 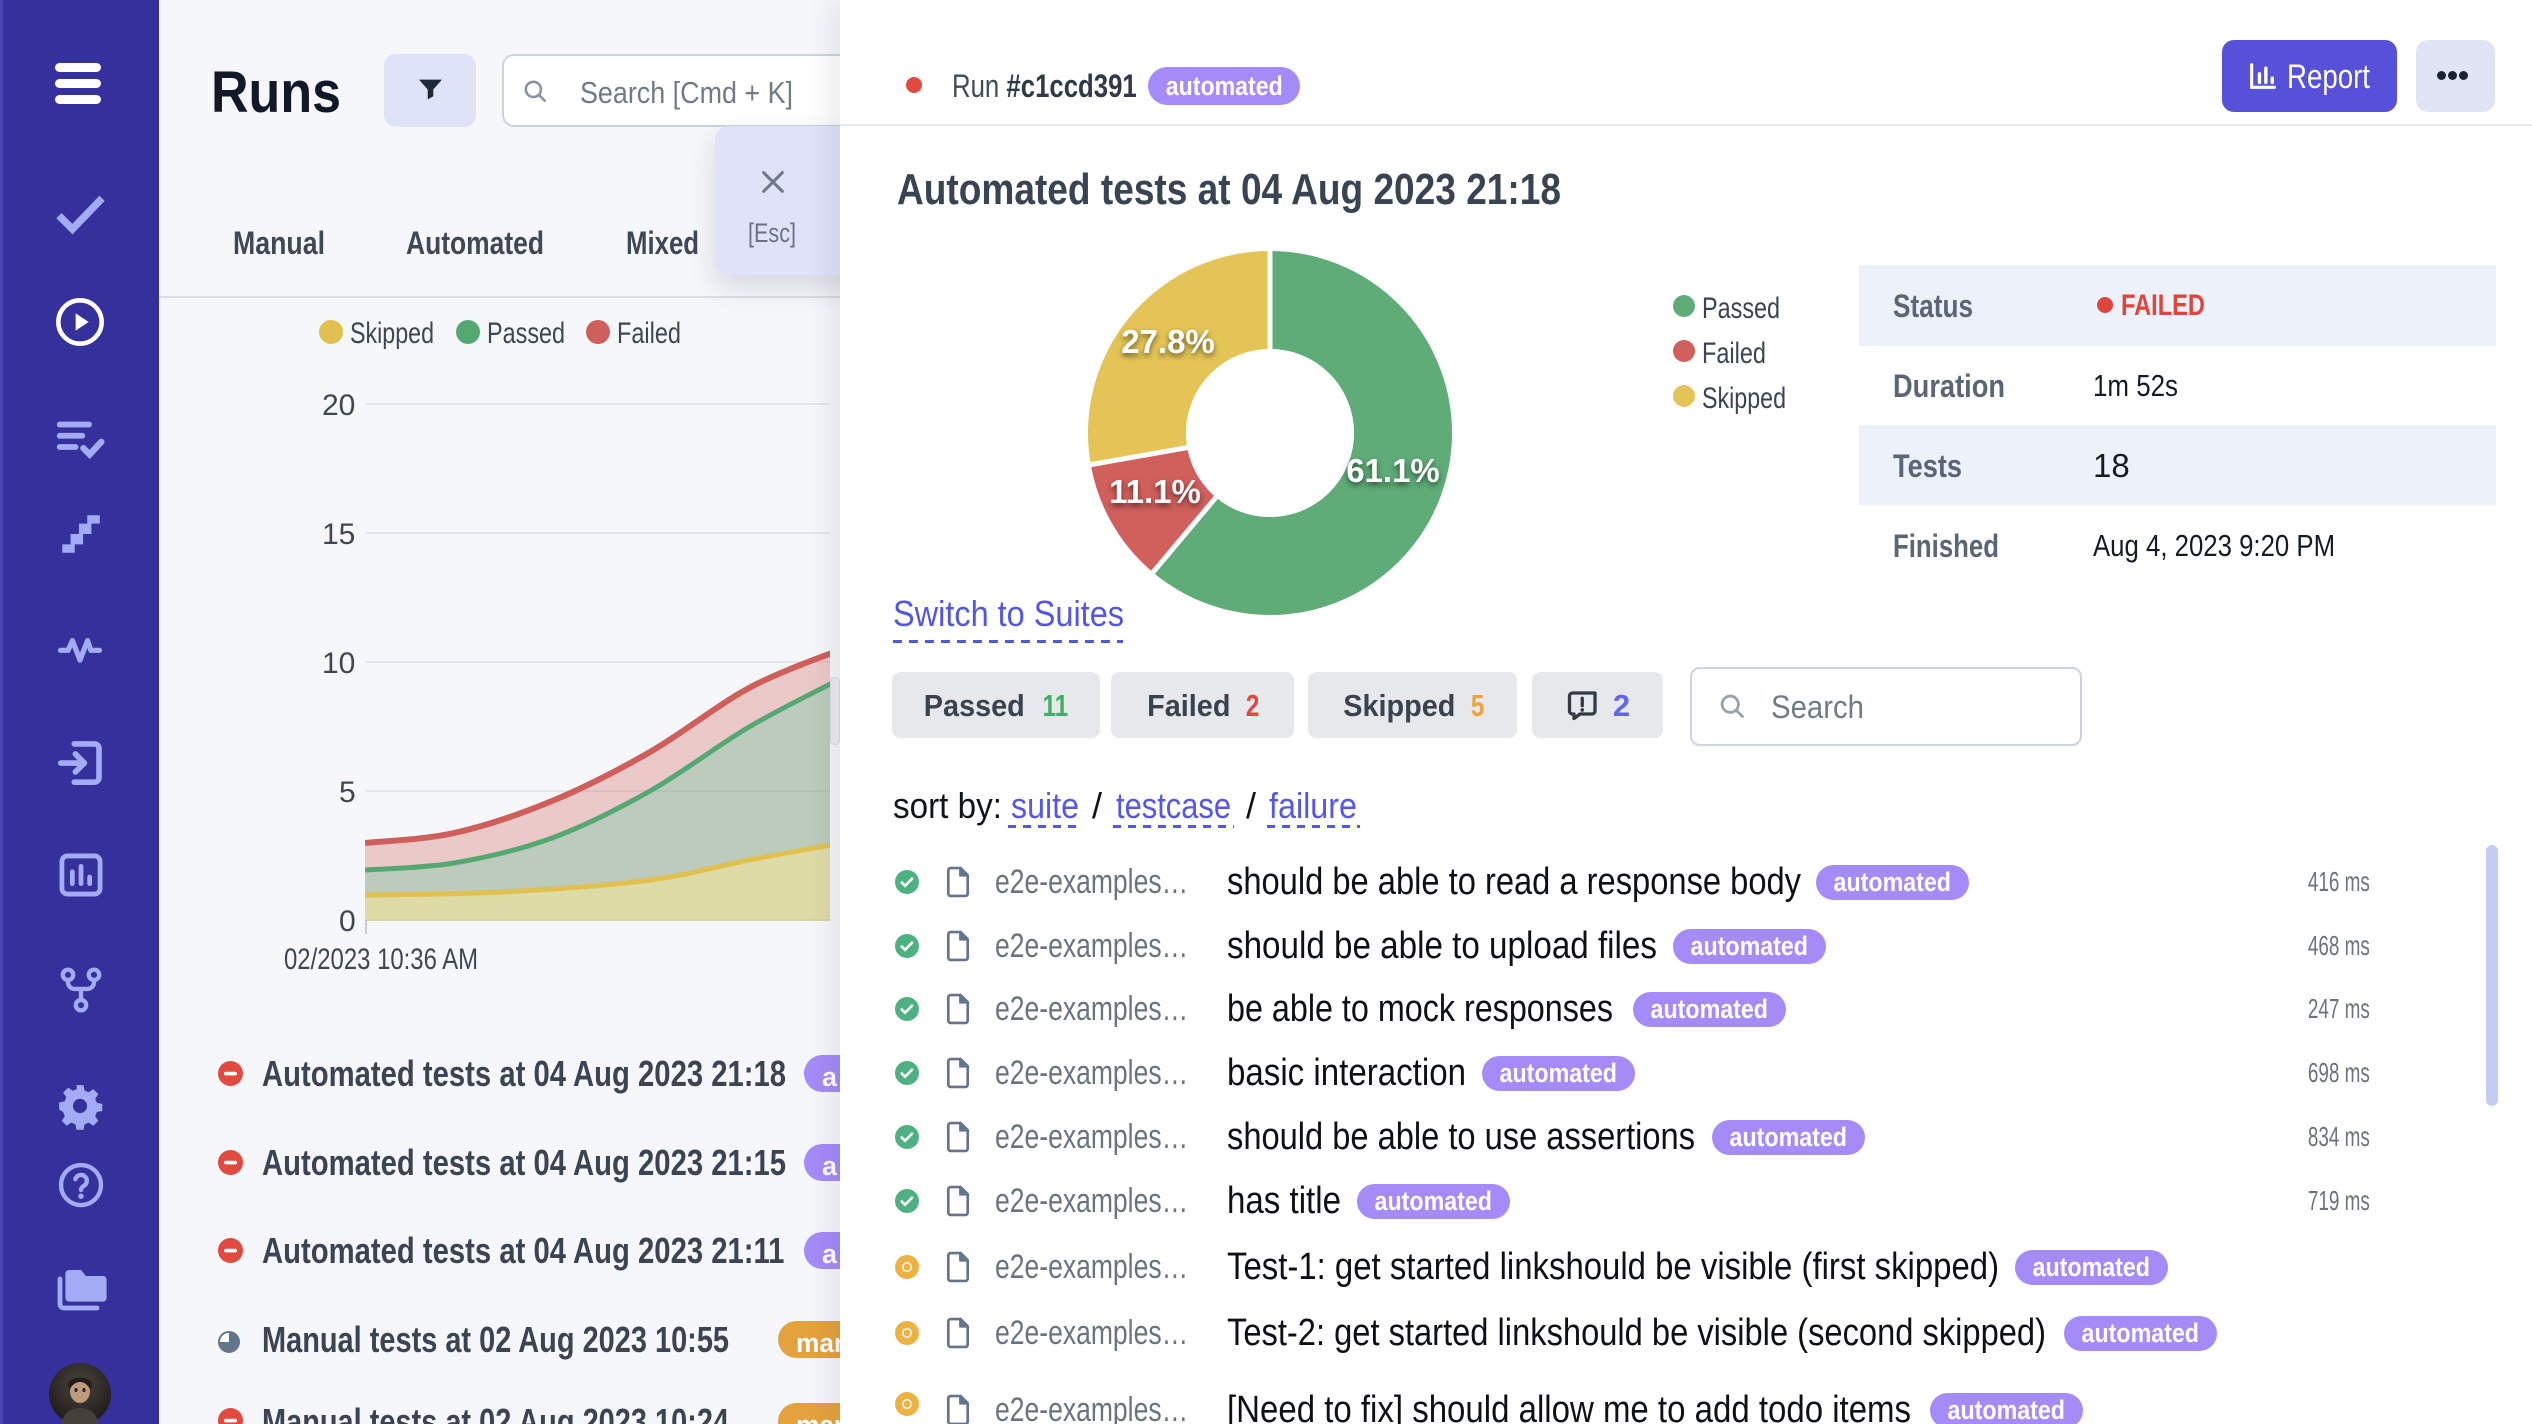 I want to click on svg-text: 11.1%, so click(x=1155, y=491).